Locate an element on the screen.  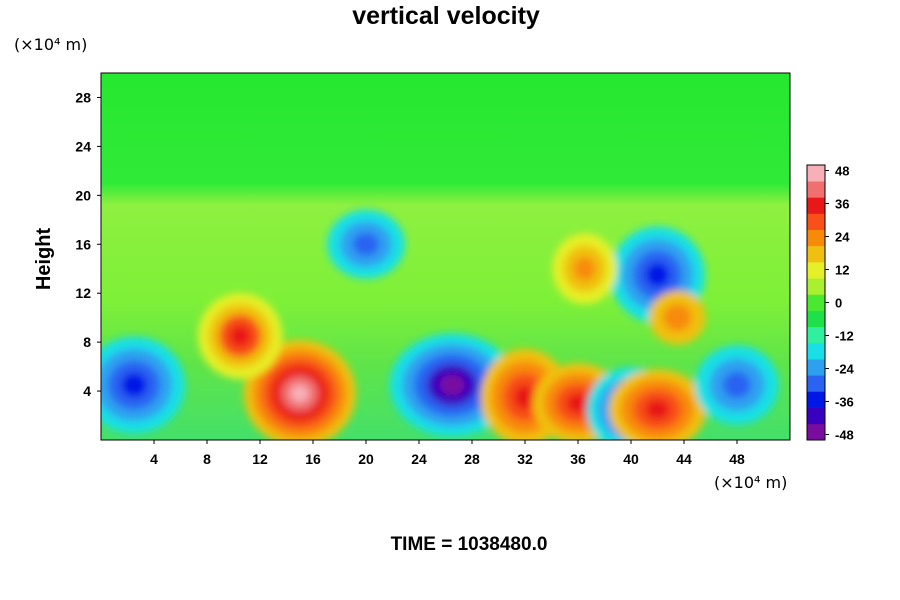
x-tick-label: 20 is located at coordinates (366, 459).